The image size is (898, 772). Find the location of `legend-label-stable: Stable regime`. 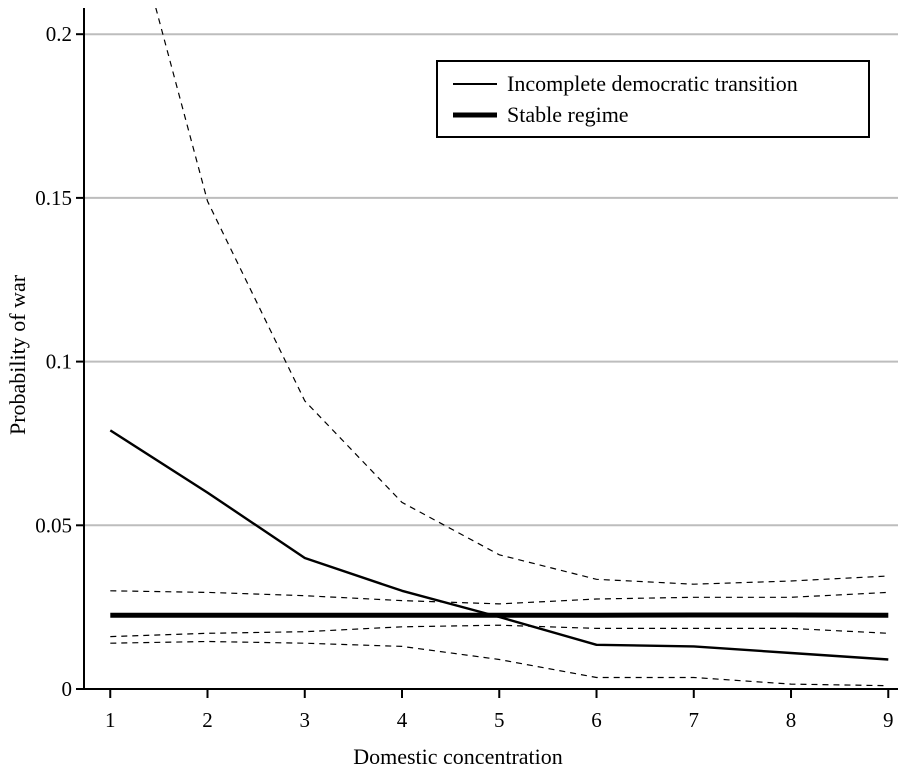

legend-label-stable: Stable regime is located at coordinates (568, 114).